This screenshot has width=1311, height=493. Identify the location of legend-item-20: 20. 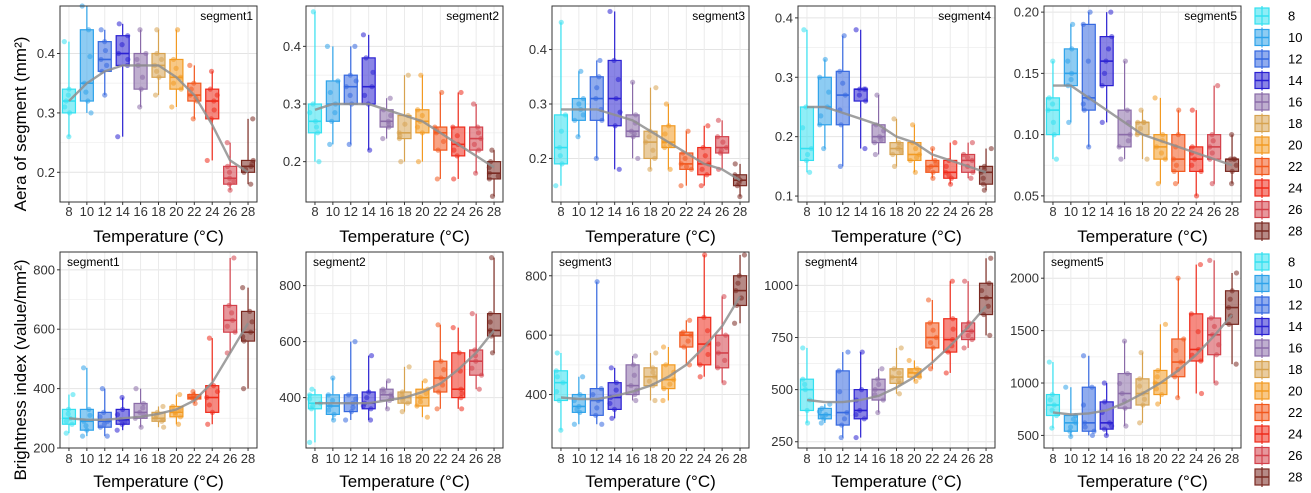
(1278, 145).